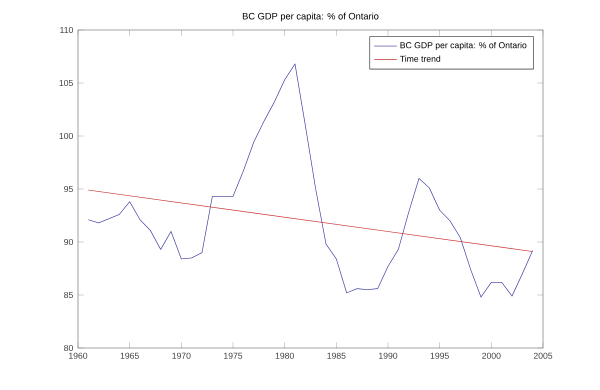  I want to click on y-tick-label: 90, so click(68, 242).